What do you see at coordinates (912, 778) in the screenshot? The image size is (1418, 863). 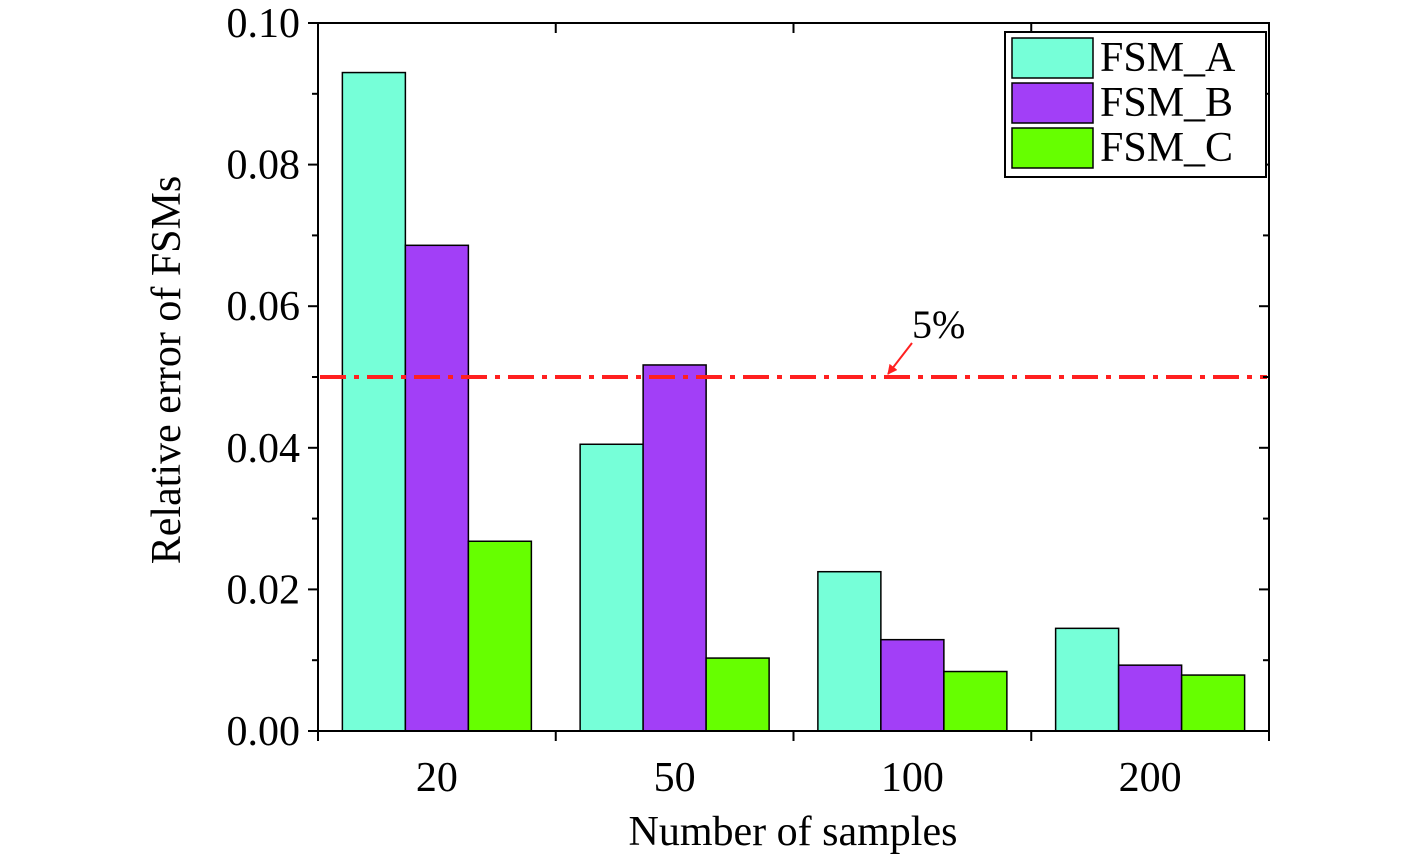 I see `x-tick-label: 100` at bounding box center [912, 778].